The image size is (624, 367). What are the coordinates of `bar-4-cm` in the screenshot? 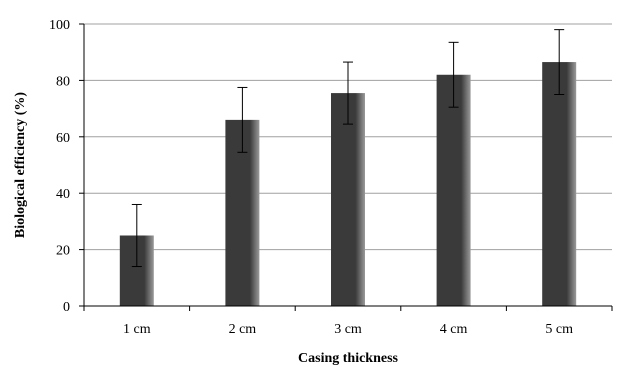 It's located at (453, 190).